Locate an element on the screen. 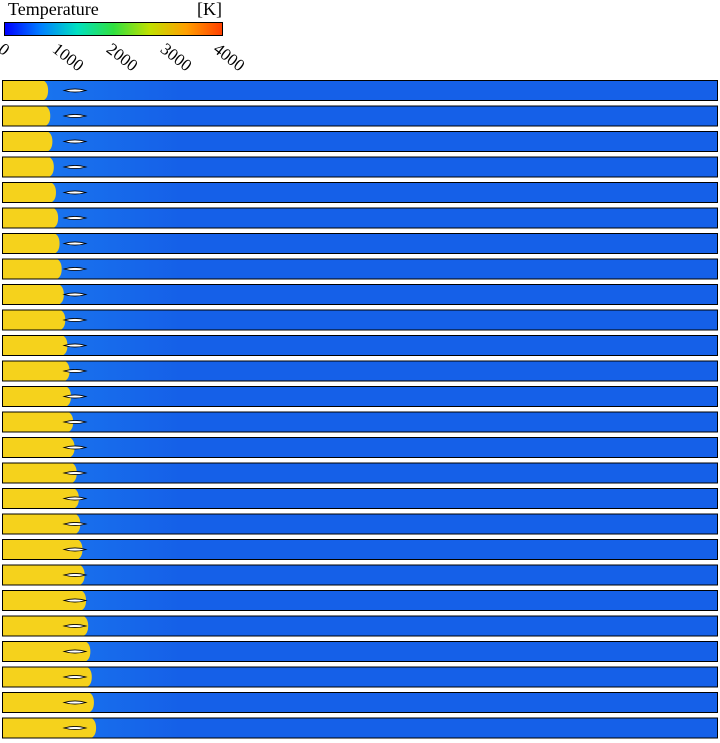 This screenshot has width=720, height=743. colorbar is located at coordinates (113, 29).